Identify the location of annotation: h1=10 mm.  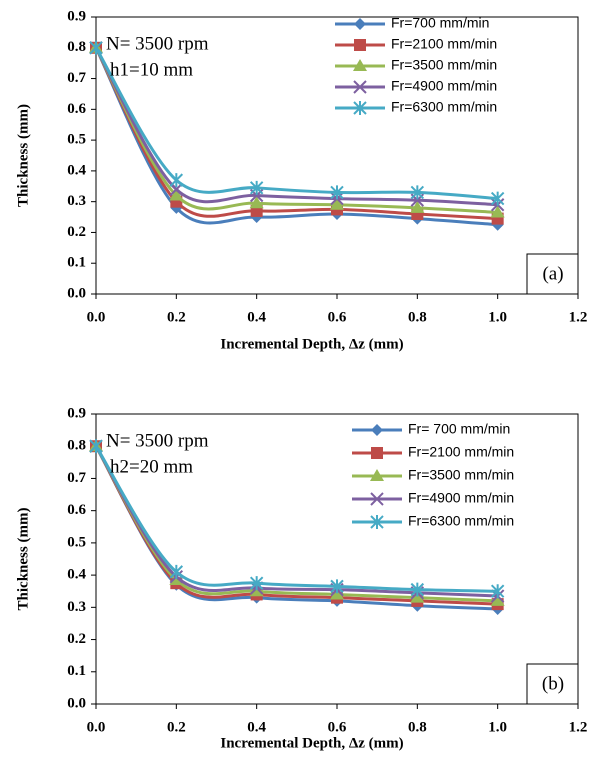
(151, 69).